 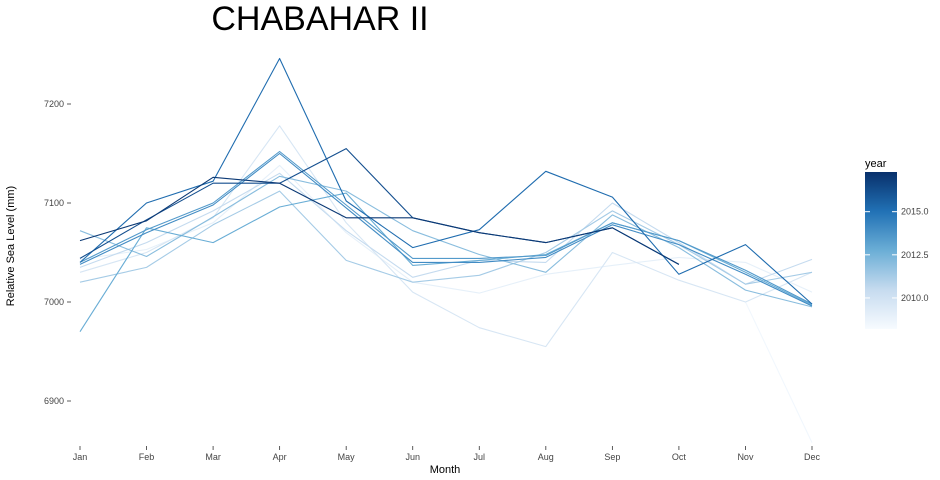 What do you see at coordinates (915, 298) in the screenshot?
I see `legend-tick-label: 2010.0` at bounding box center [915, 298].